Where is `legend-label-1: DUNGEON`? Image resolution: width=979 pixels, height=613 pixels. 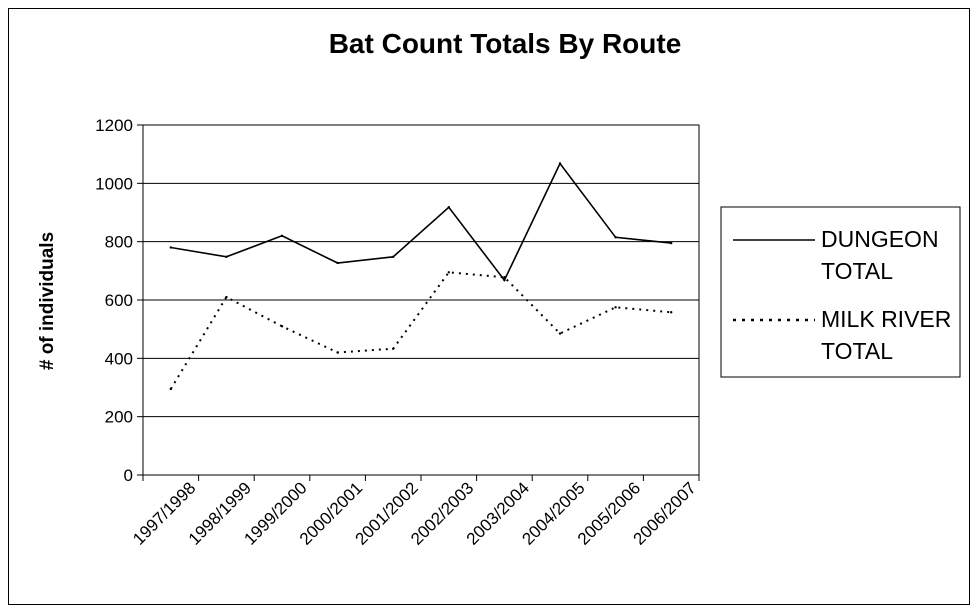 legend-label-1: DUNGEON is located at coordinates (880, 239).